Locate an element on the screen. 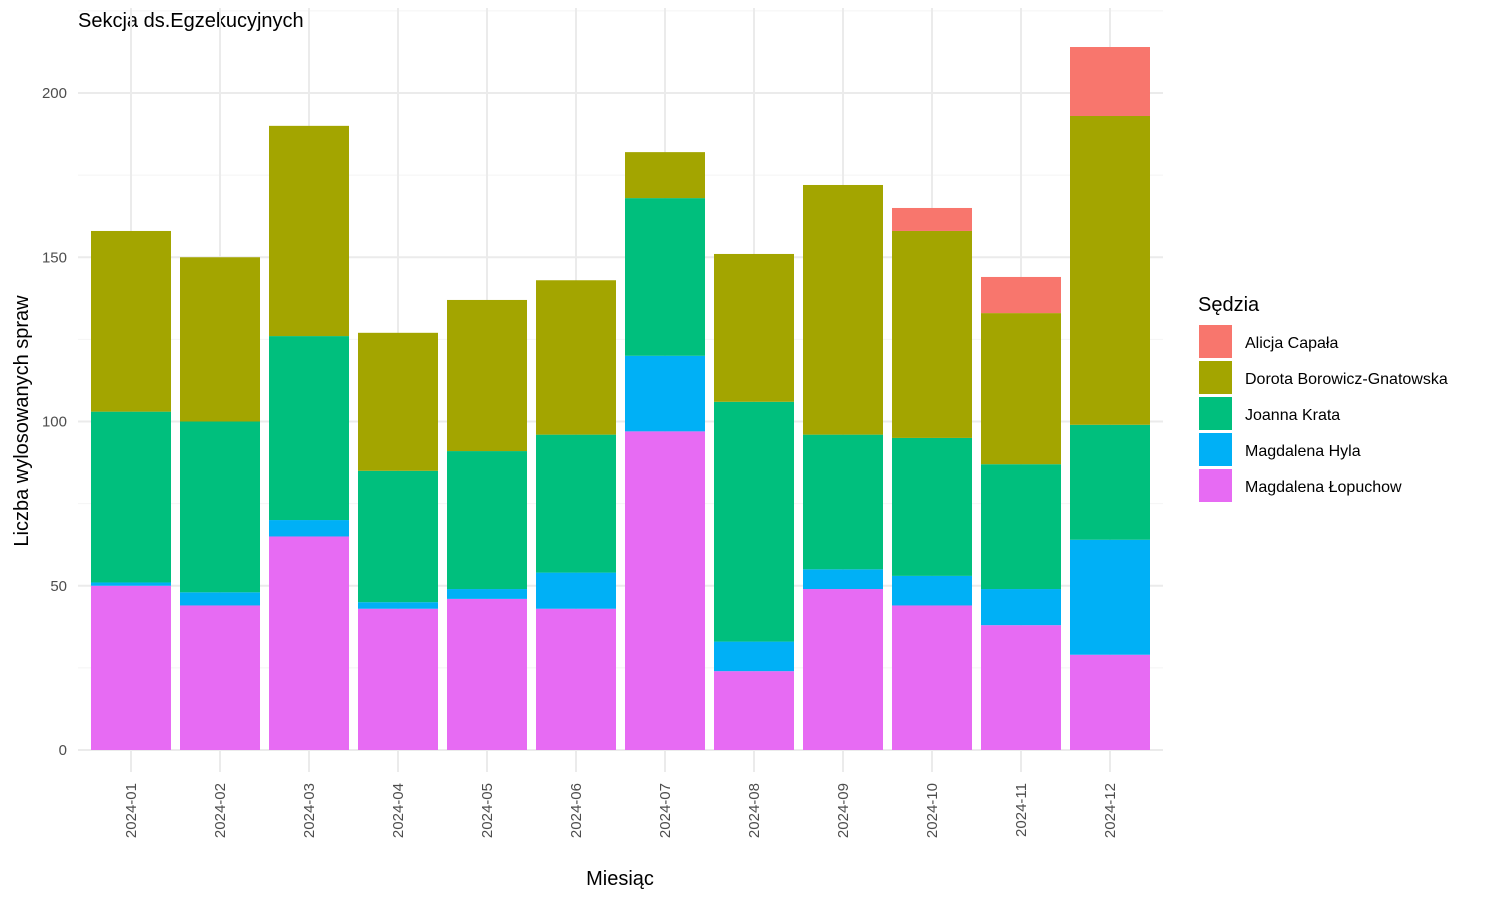 This screenshot has height=900, width=1500. x-tick-label: 2024-01 is located at coordinates (131, 810).